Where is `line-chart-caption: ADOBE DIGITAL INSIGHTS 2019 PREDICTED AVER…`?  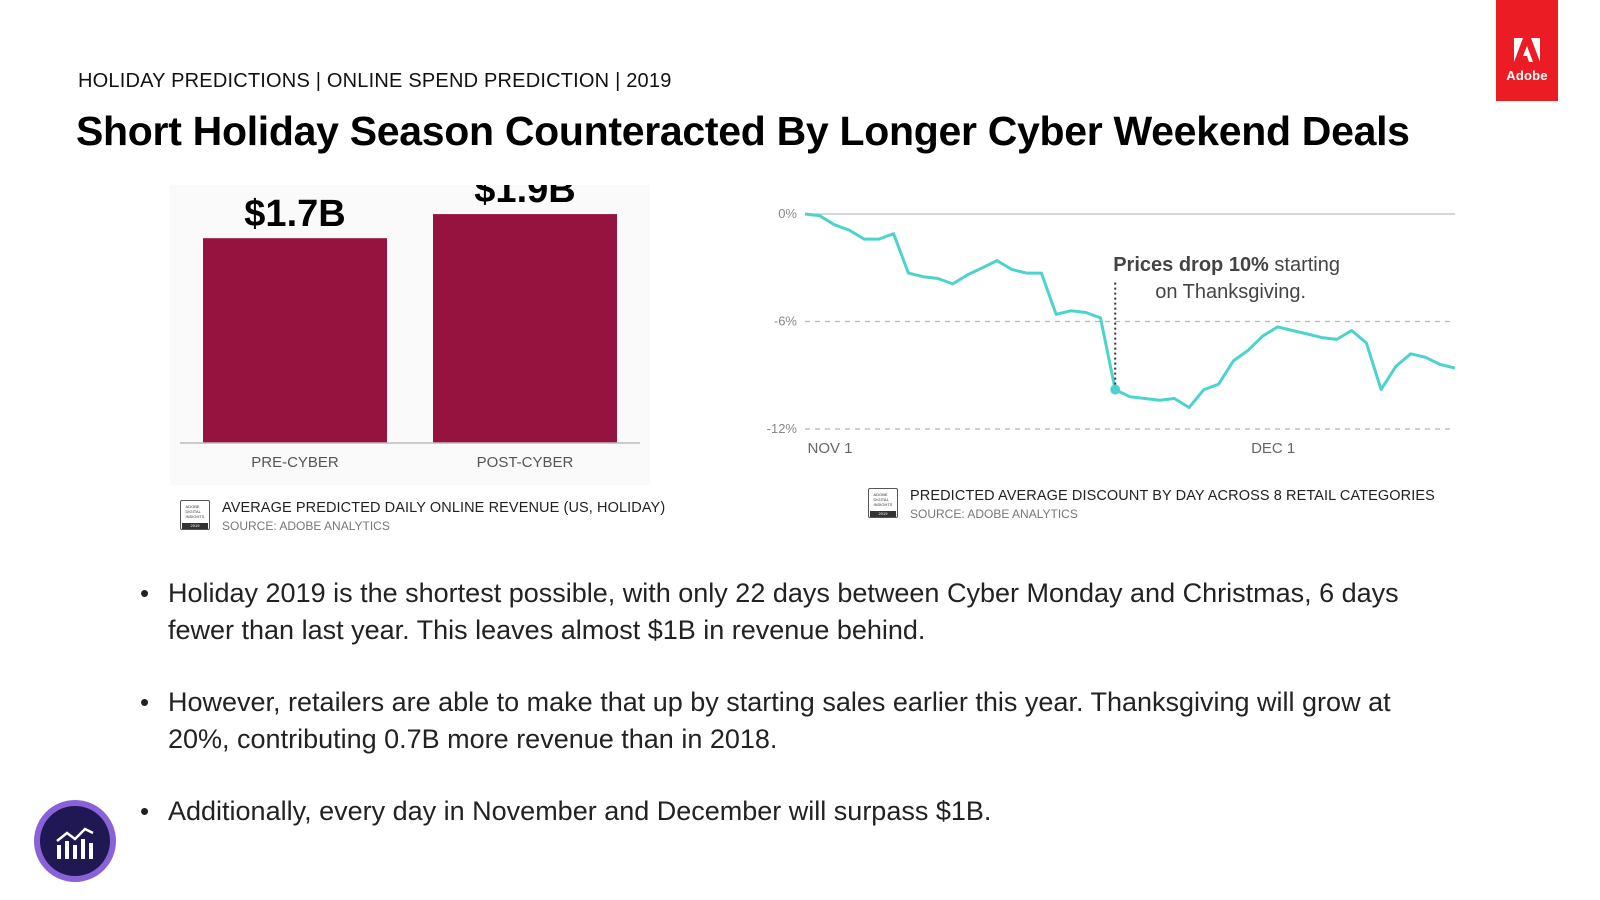 line-chart-caption: ADOBE DIGITAL INSIGHTS 2019 PREDICTED AVER… is located at coordinates (1151, 504).